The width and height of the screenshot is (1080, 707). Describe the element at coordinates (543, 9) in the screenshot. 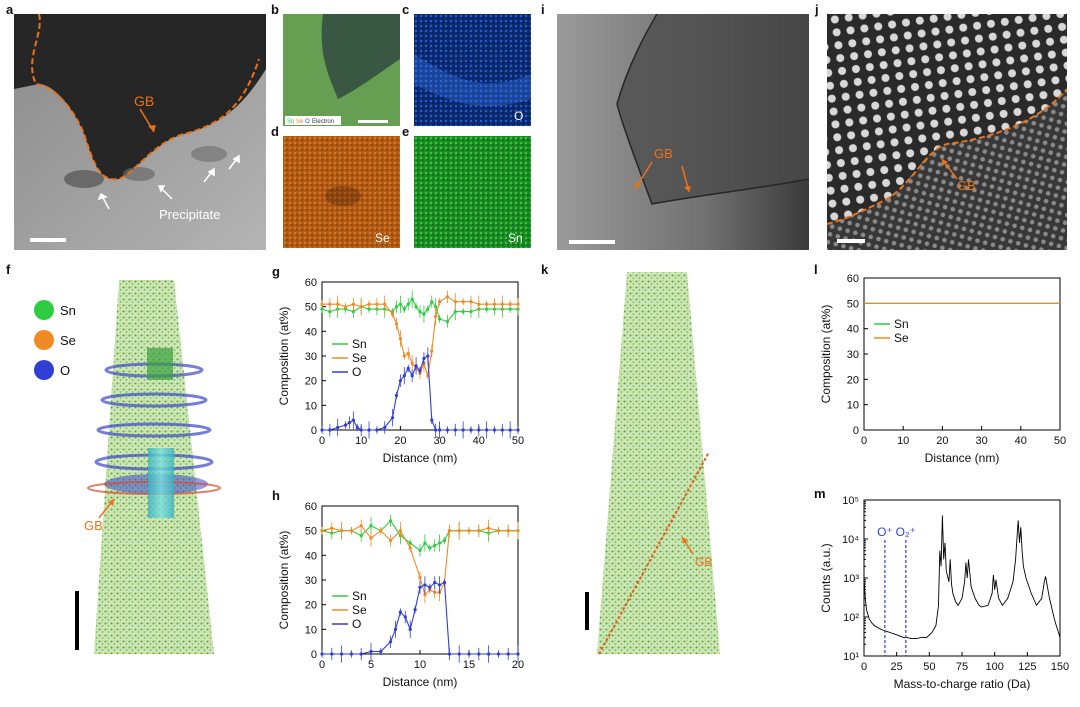

I see `panel-label-i: i` at that location.